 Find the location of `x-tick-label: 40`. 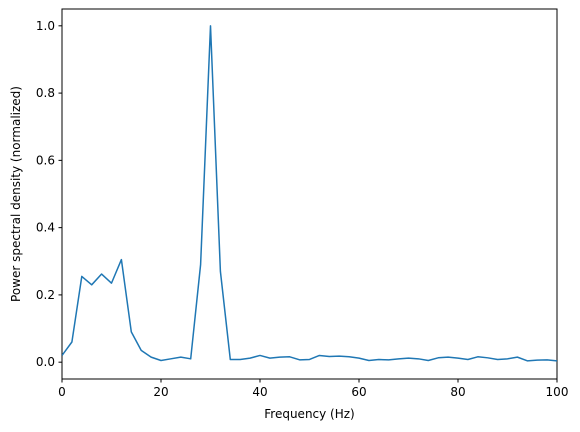

x-tick-label: 40 is located at coordinates (259, 392).